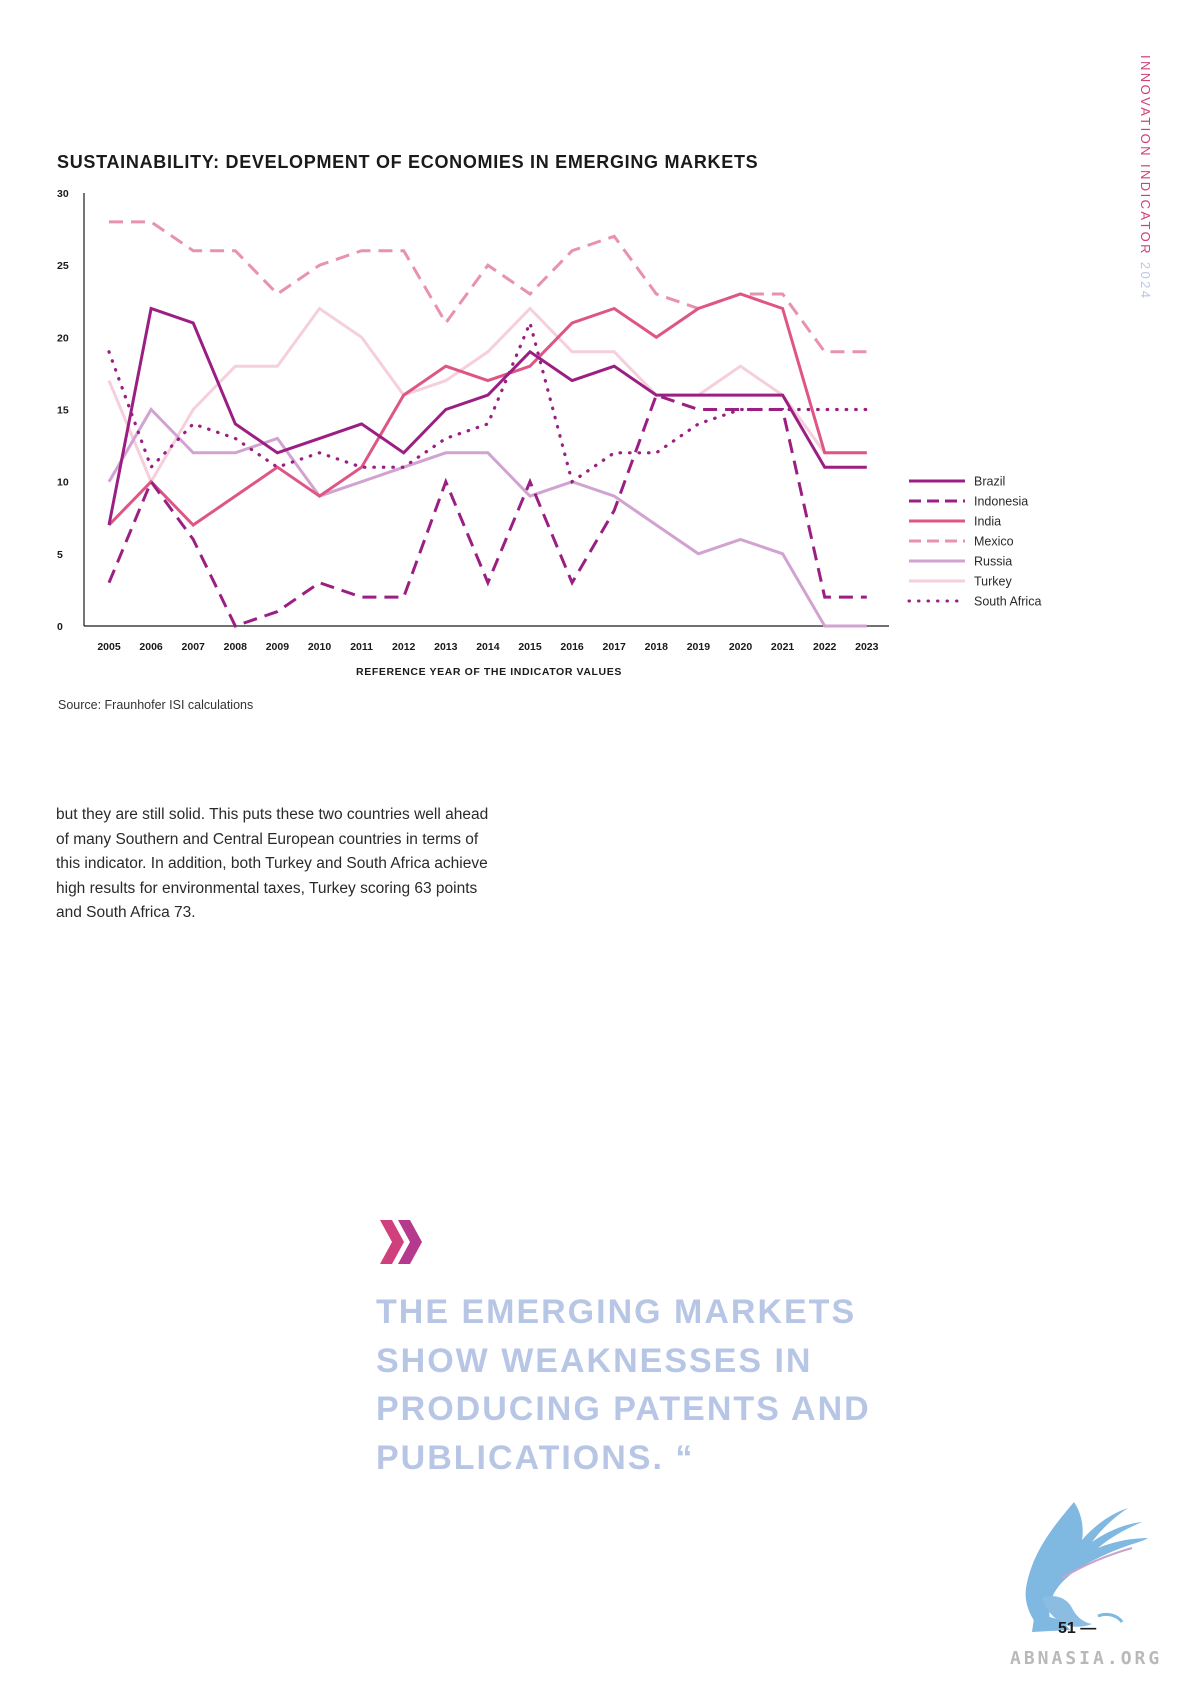 This screenshot has height=1684, width=1191. I want to click on series-line-south-africa, so click(488, 401).